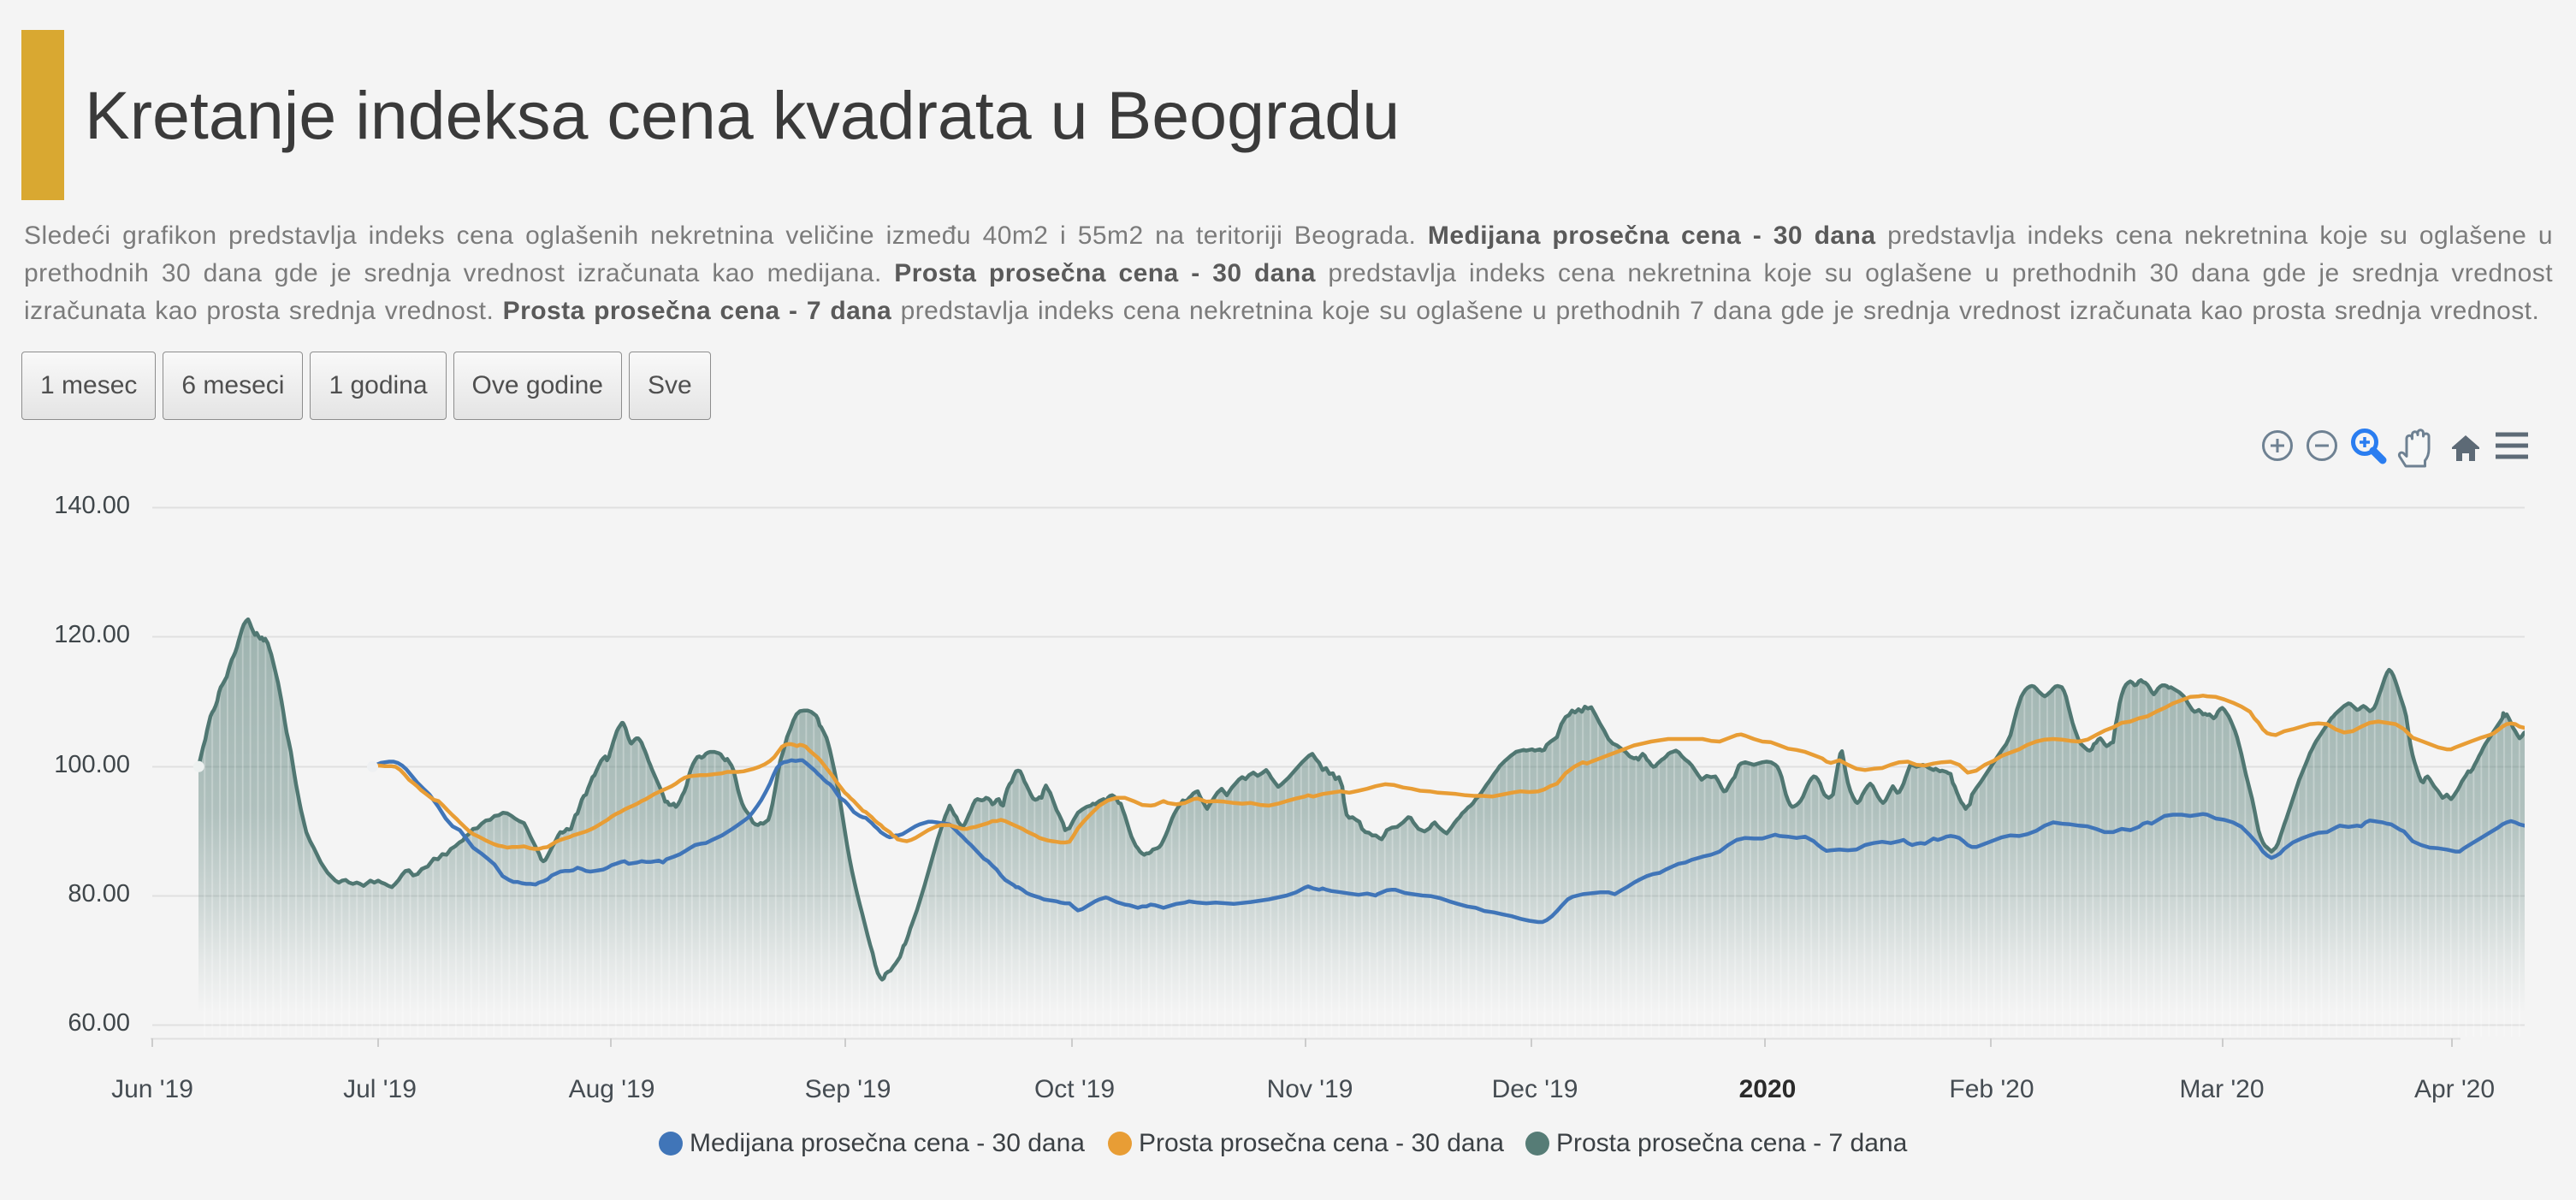 The width and height of the screenshot is (2576, 1200). What do you see at coordinates (380, 1089) in the screenshot?
I see `svg-text: Jul '19` at bounding box center [380, 1089].